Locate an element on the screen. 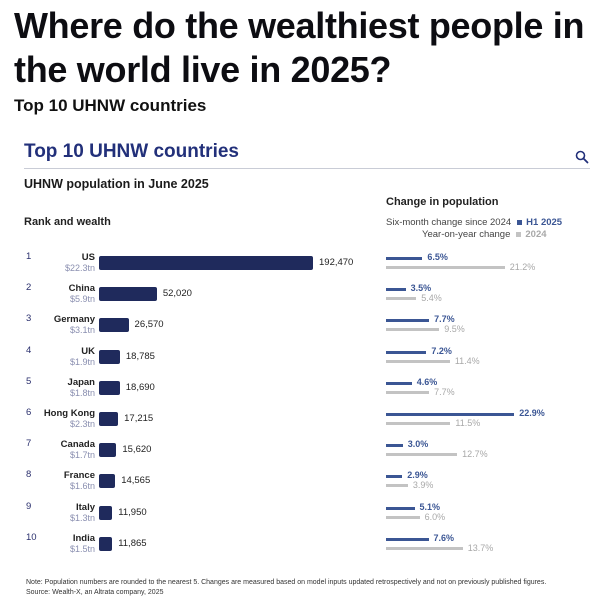 The height and width of the screenshot is (605, 600). title-divider is located at coordinates (307, 168).